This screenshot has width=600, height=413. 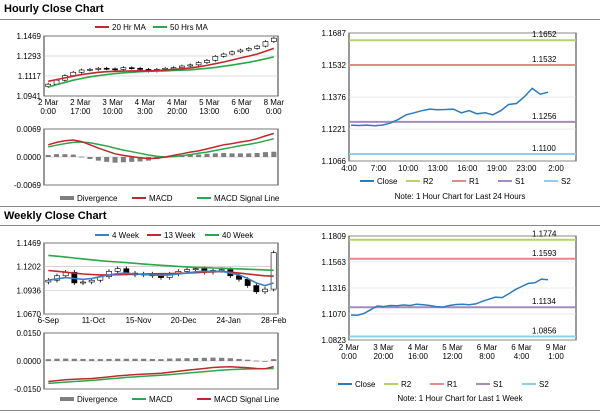 What do you see at coordinates (408, 168) in the screenshot?
I see `hourly-line-xtick-2: 10:00` at bounding box center [408, 168].